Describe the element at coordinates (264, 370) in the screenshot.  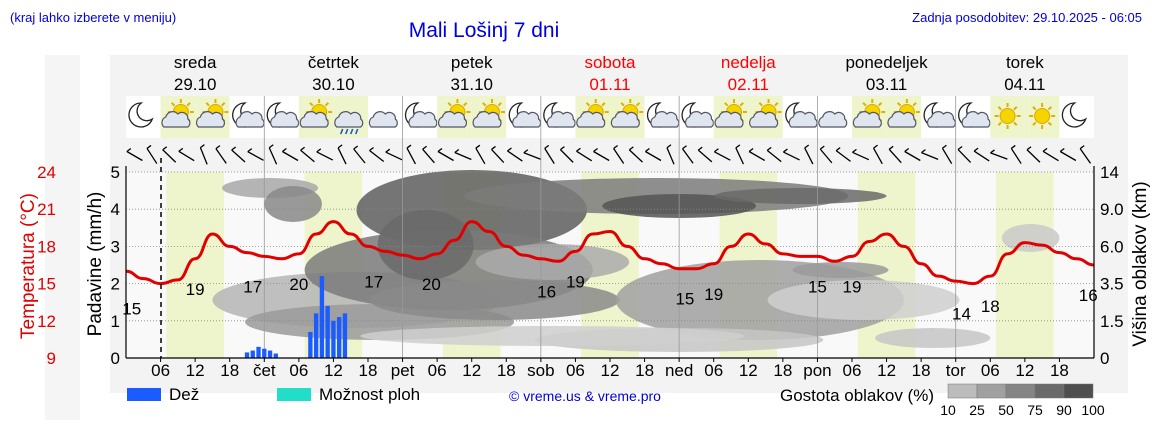
I see `x-tick-label: čet` at that location.